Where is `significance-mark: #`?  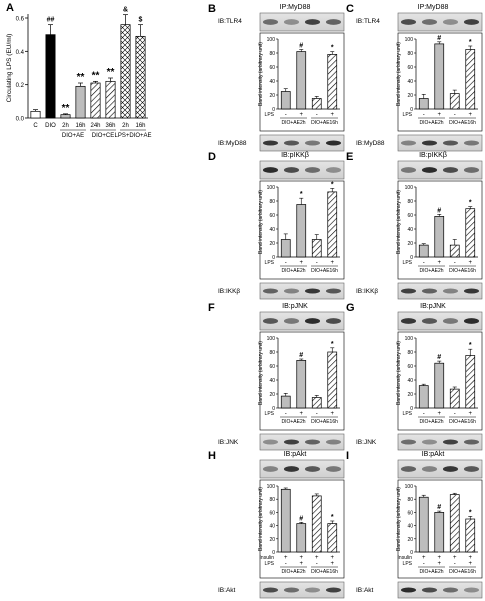
significance-mark: # is located at coordinates (301, 518).